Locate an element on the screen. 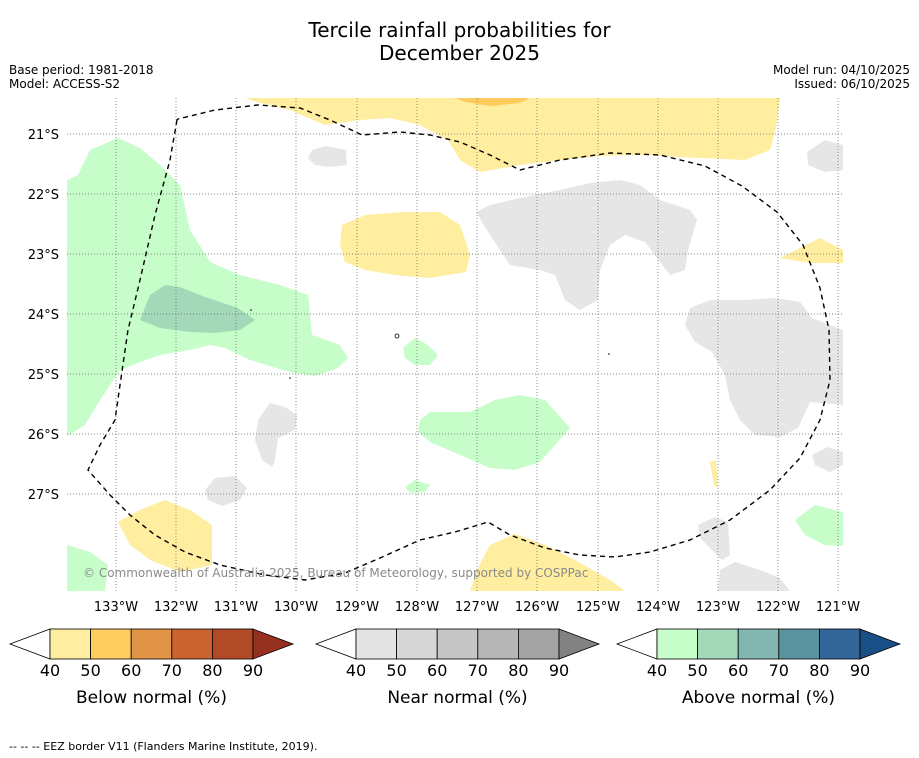 This screenshot has height=758, width=919. below-normal-region-east is located at coordinates (811, 250).